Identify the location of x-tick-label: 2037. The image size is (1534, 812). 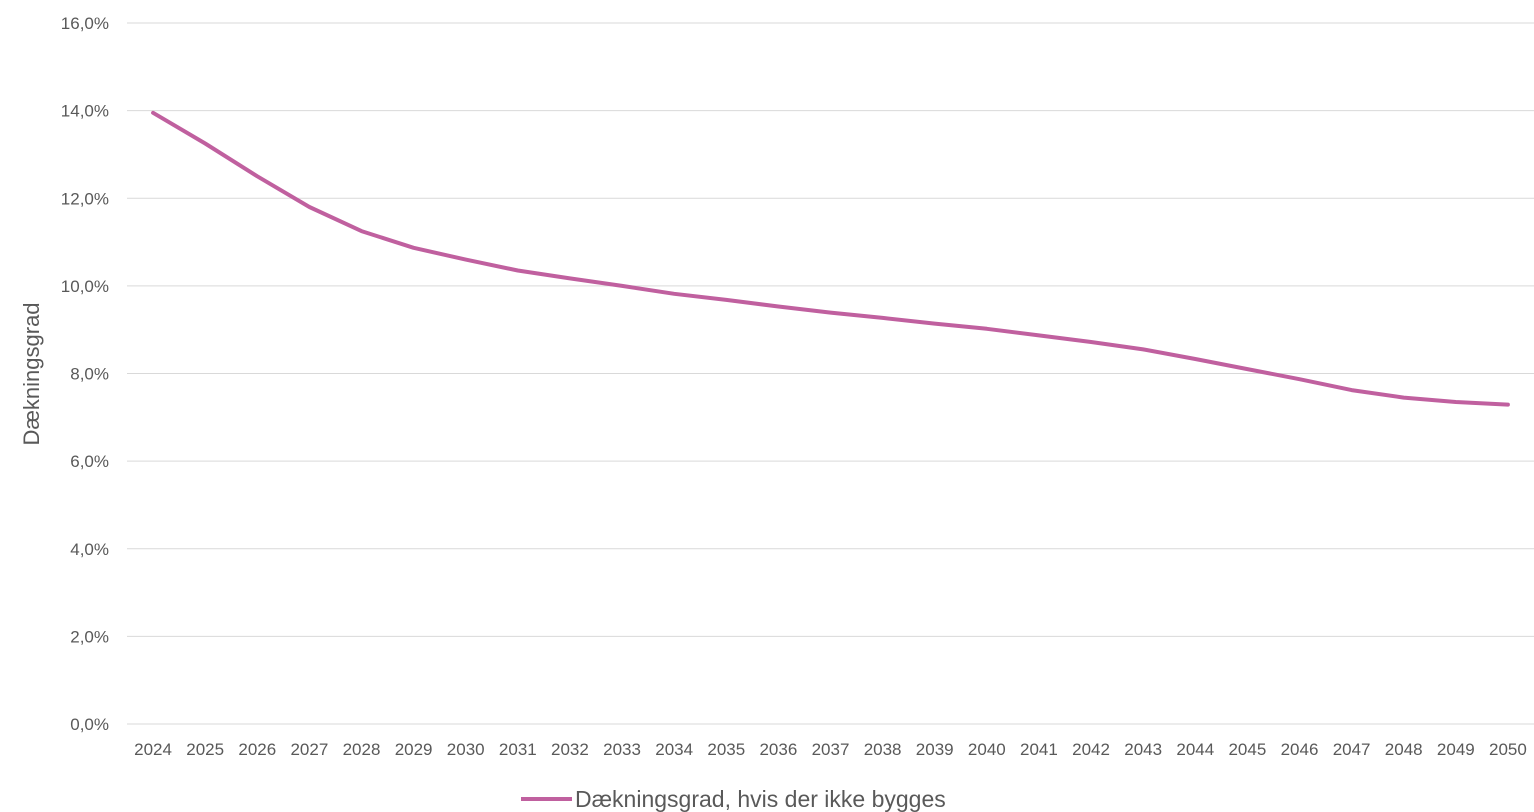
(831, 749).